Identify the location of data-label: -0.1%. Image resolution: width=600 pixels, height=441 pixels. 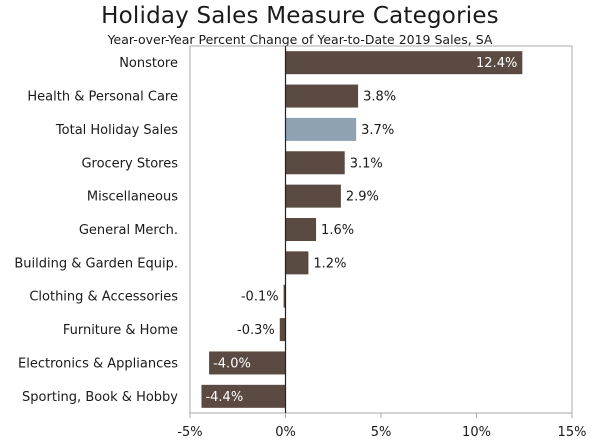
(260, 297).